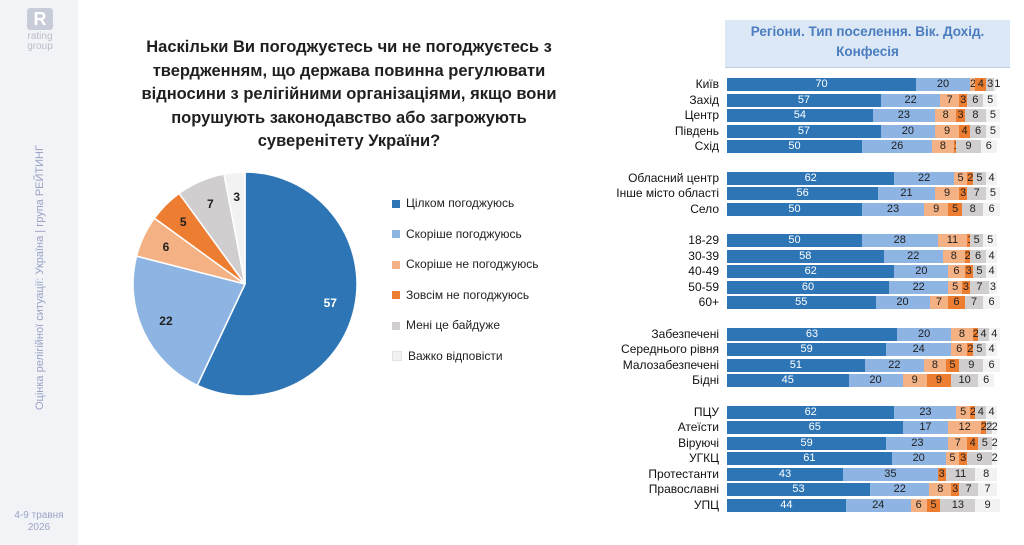 Image resolution: width=1024 pixels, height=545 pixels. Describe the element at coordinates (701, 115) in the screenshot. I see `row-label: Центр` at that location.